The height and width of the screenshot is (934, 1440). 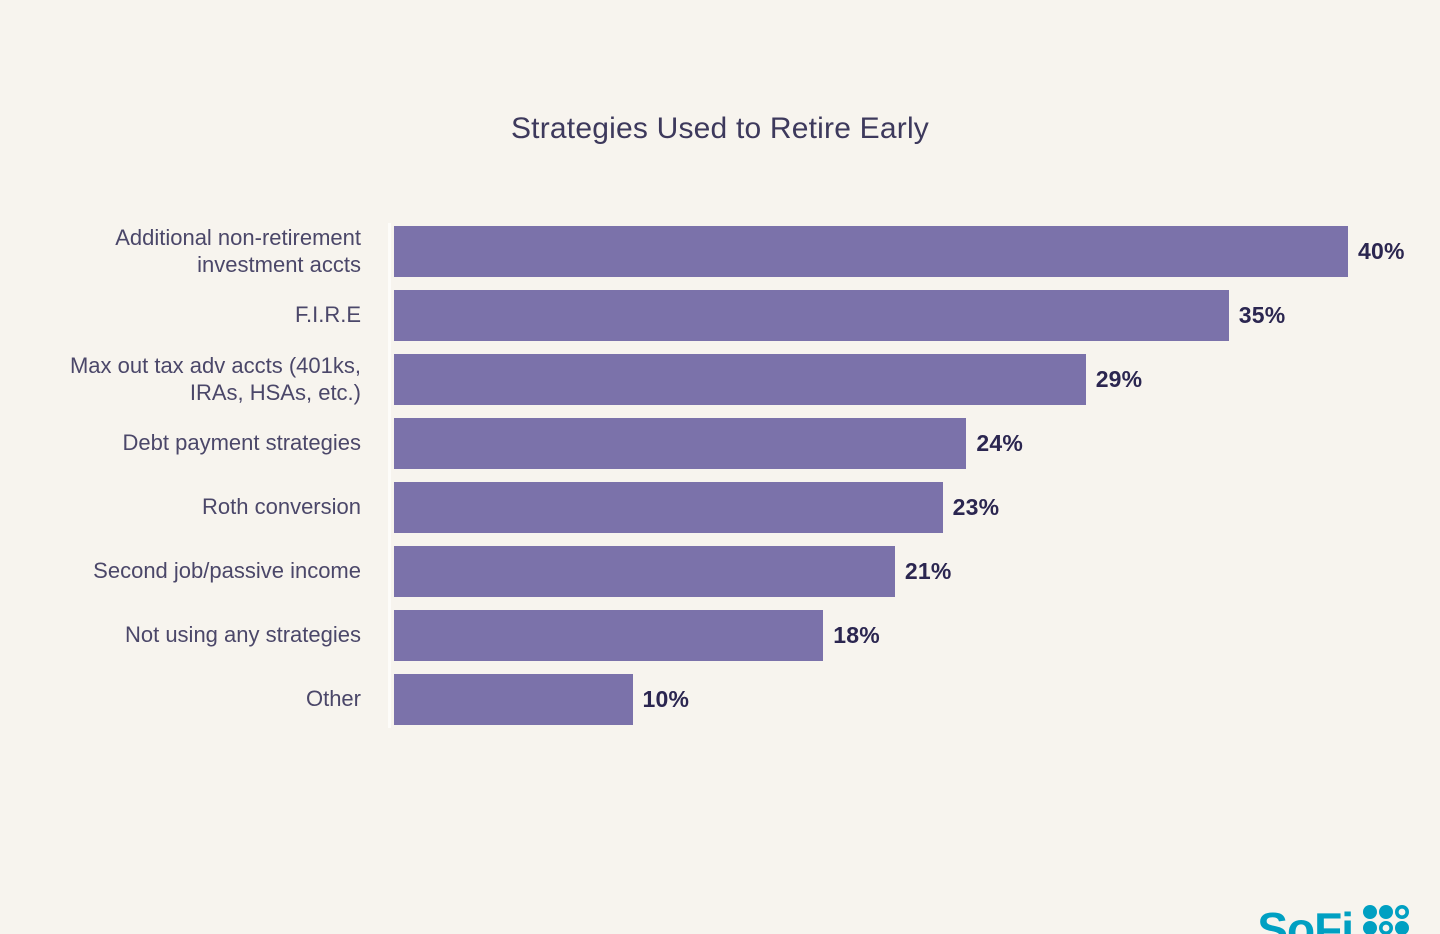 What do you see at coordinates (907, 699) in the screenshot?
I see `bar-area: 10%` at bounding box center [907, 699].